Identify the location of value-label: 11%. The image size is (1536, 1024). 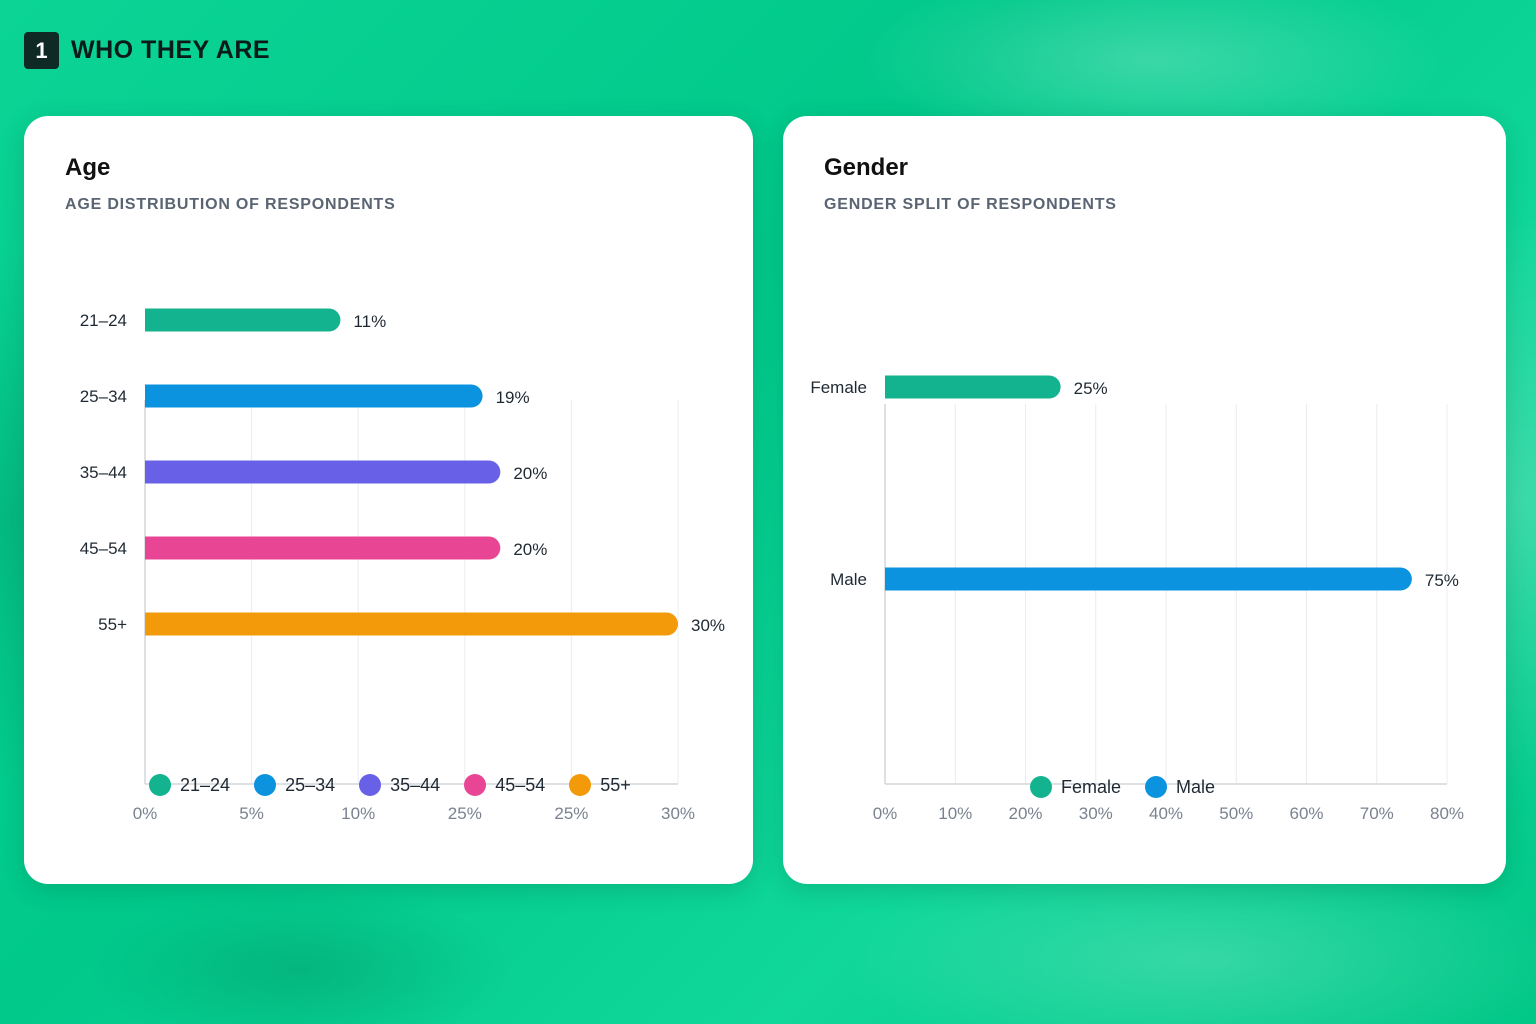
(369, 321).